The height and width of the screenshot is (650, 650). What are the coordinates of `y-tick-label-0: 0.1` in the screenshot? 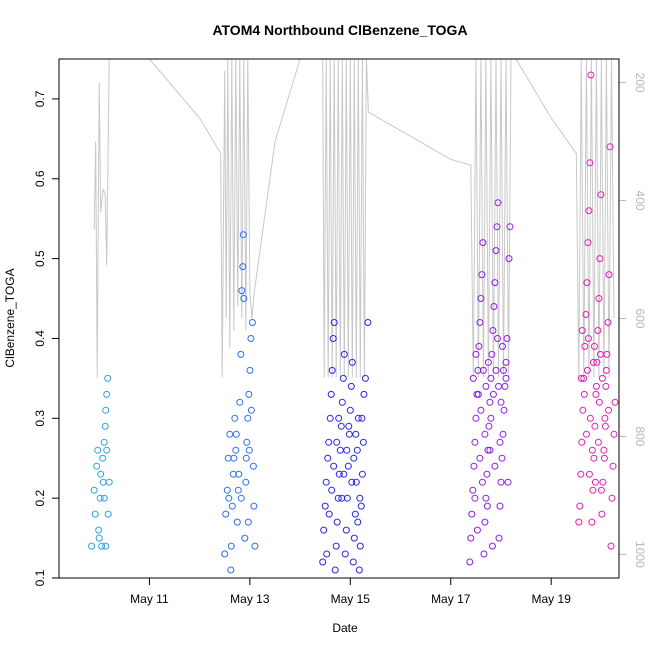 It's located at (40, 577).